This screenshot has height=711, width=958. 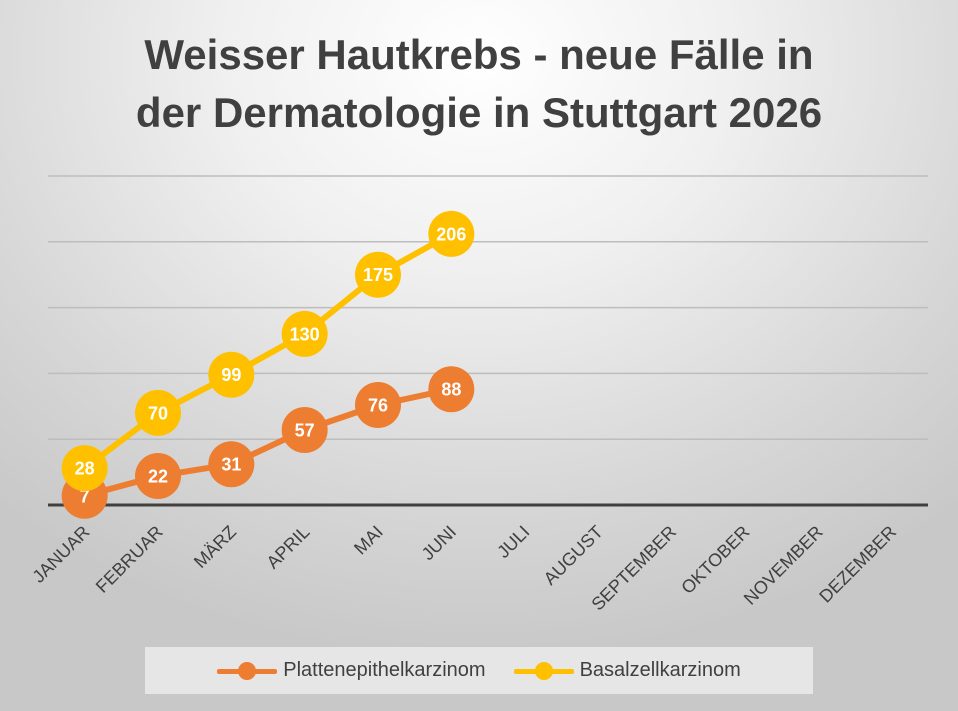 What do you see at coordinates (129, 559) in the screenshot?
I see `x-tick-label-februar: FEBRUAR` at bounding box center [129, 559].